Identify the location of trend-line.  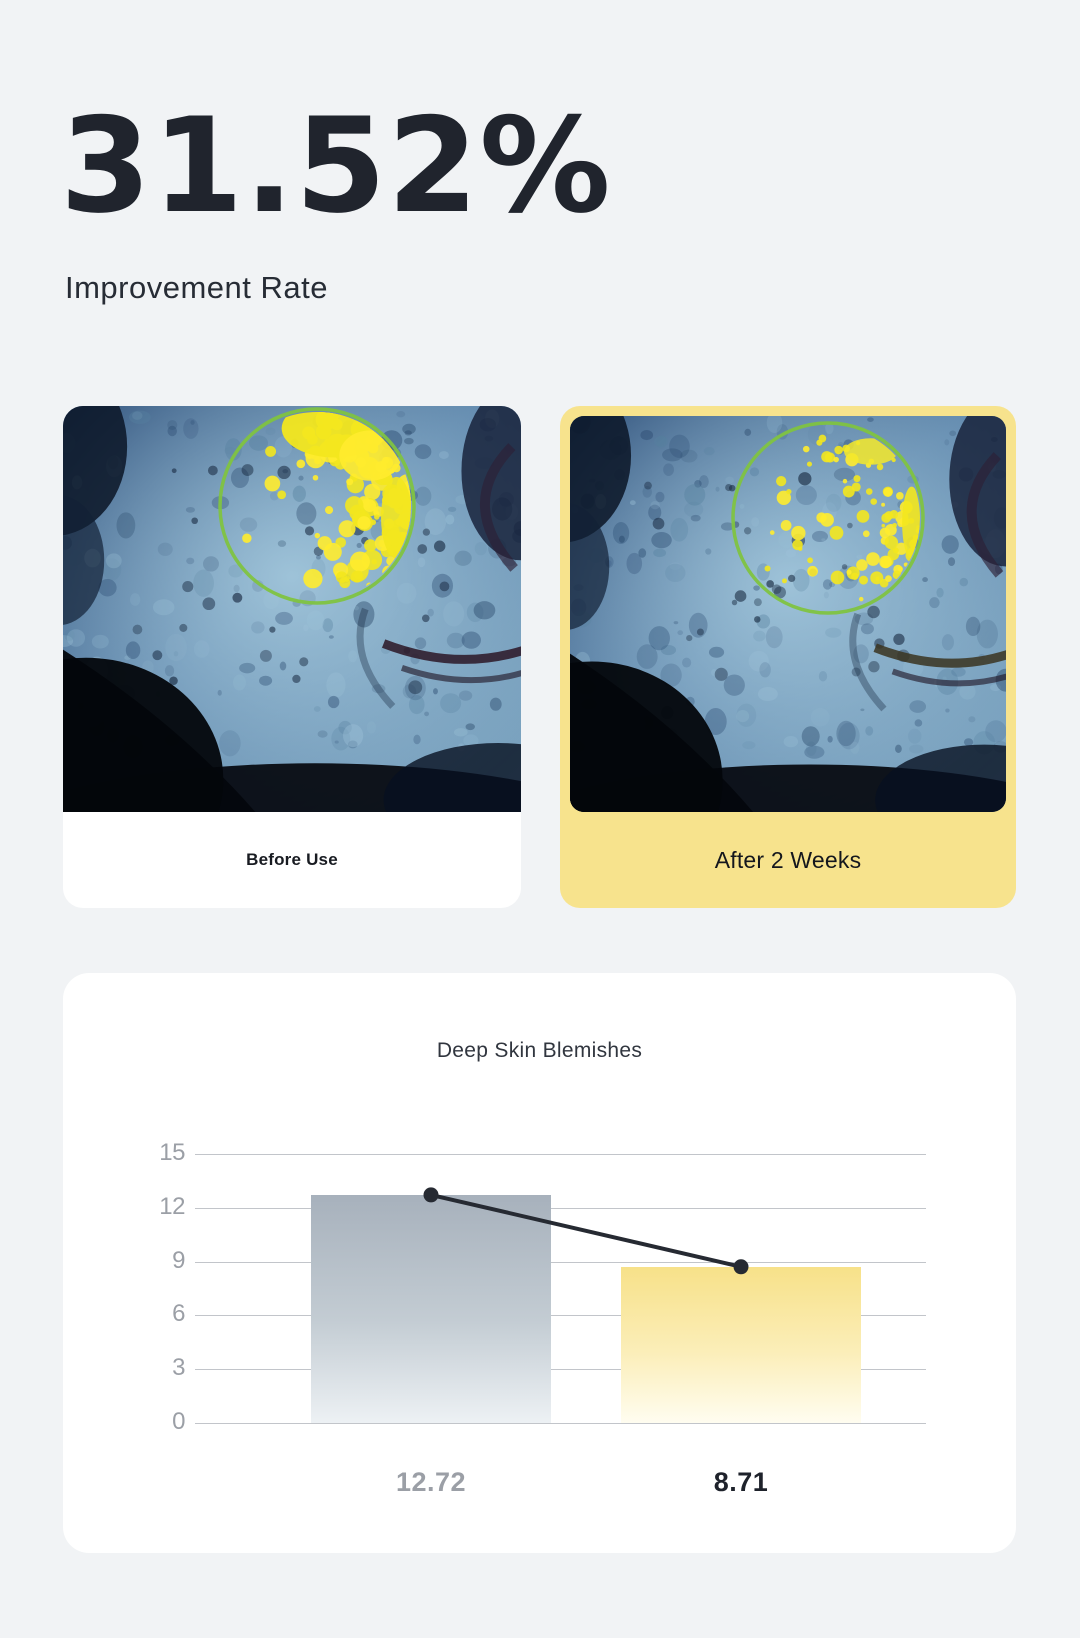
(586, 1230).